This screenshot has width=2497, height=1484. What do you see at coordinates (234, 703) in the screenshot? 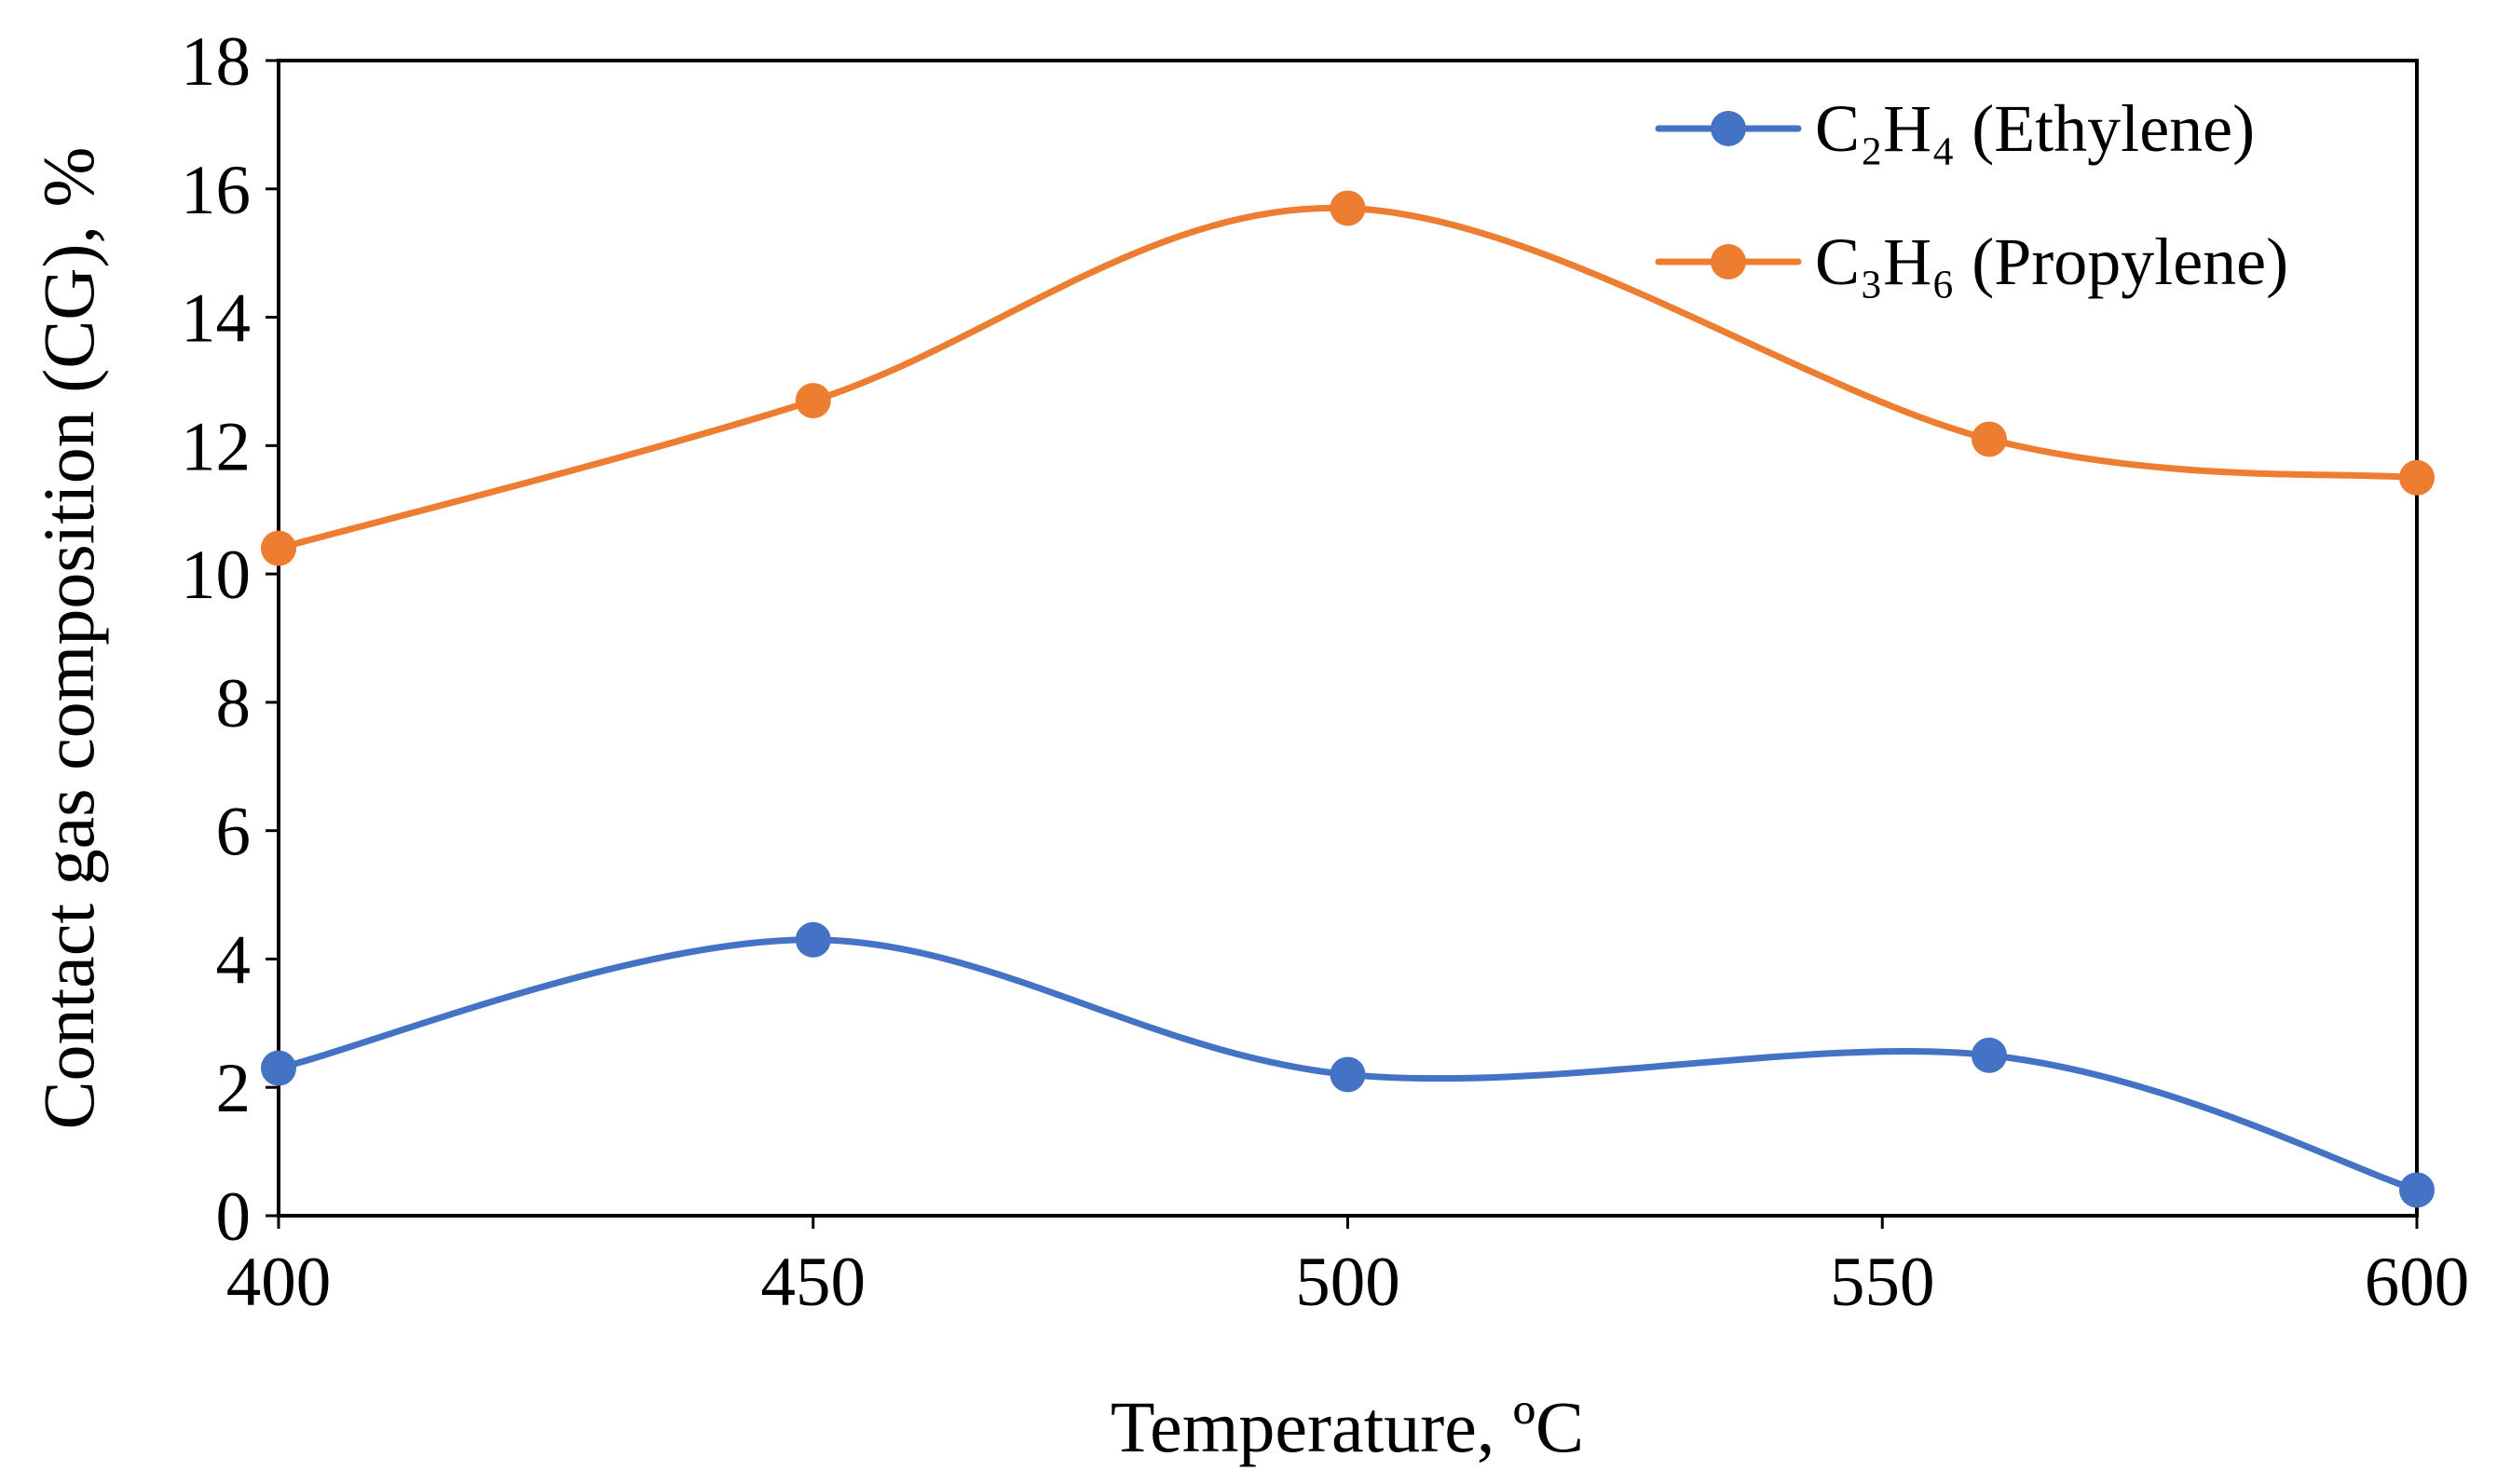
I see `y-tick-label: 8` at bounding box center [234, 703].